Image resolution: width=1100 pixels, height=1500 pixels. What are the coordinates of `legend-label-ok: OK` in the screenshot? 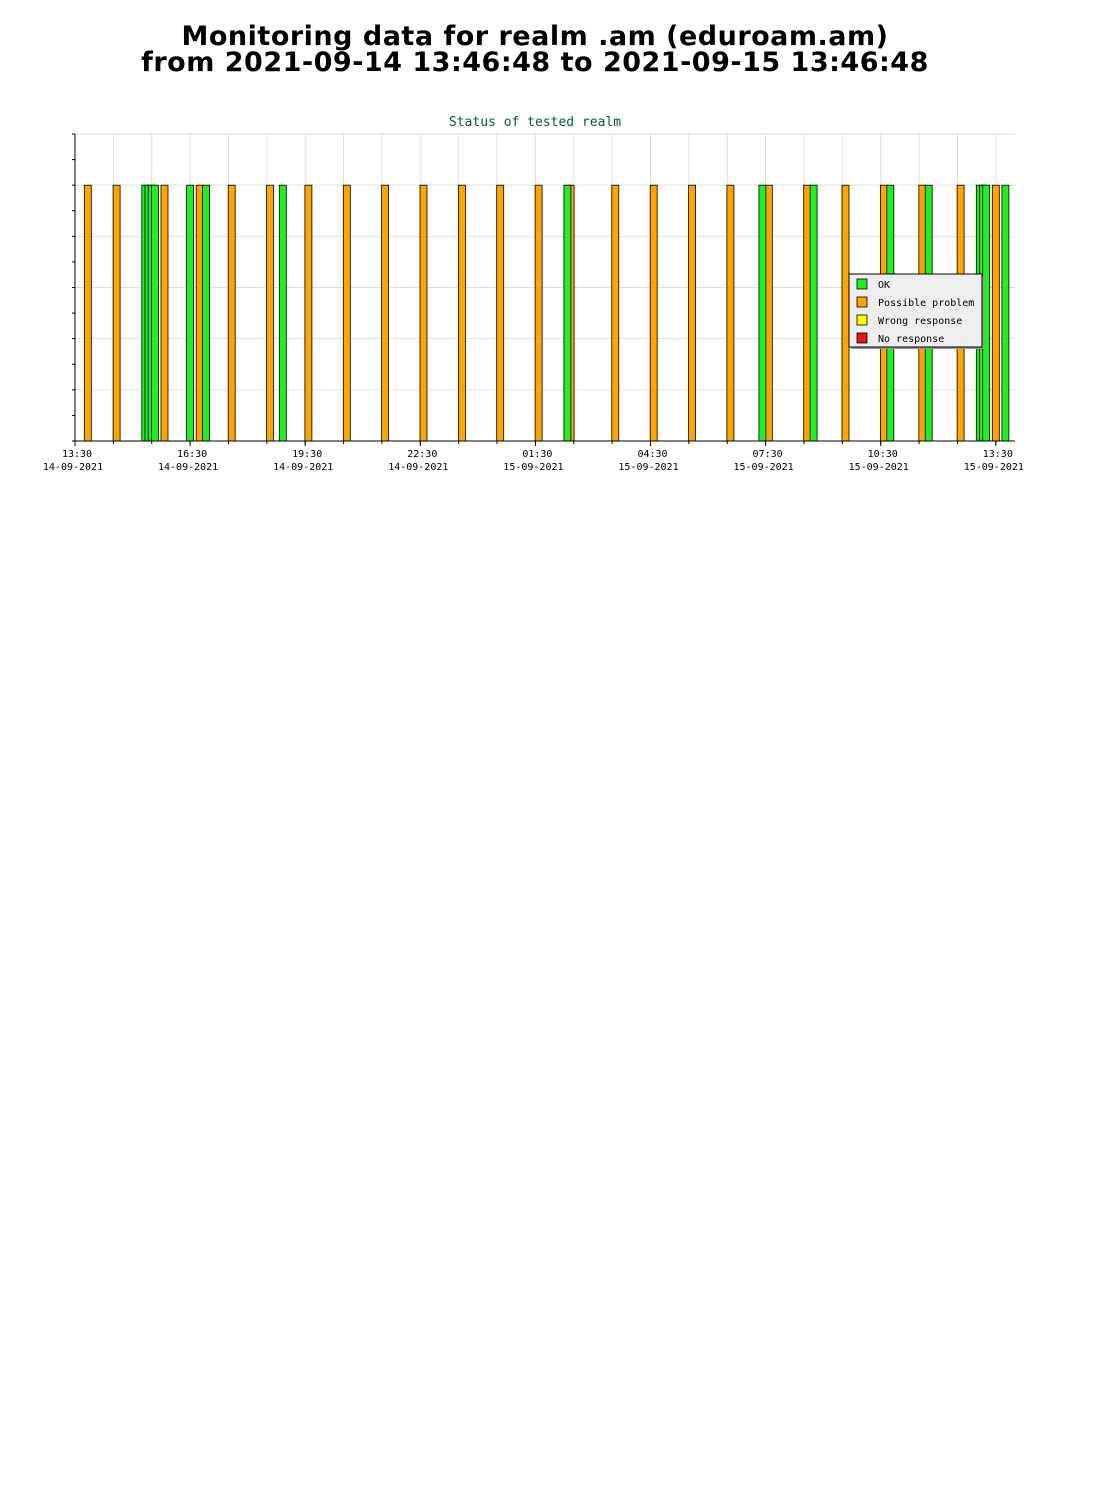 It's located at (884, 285).